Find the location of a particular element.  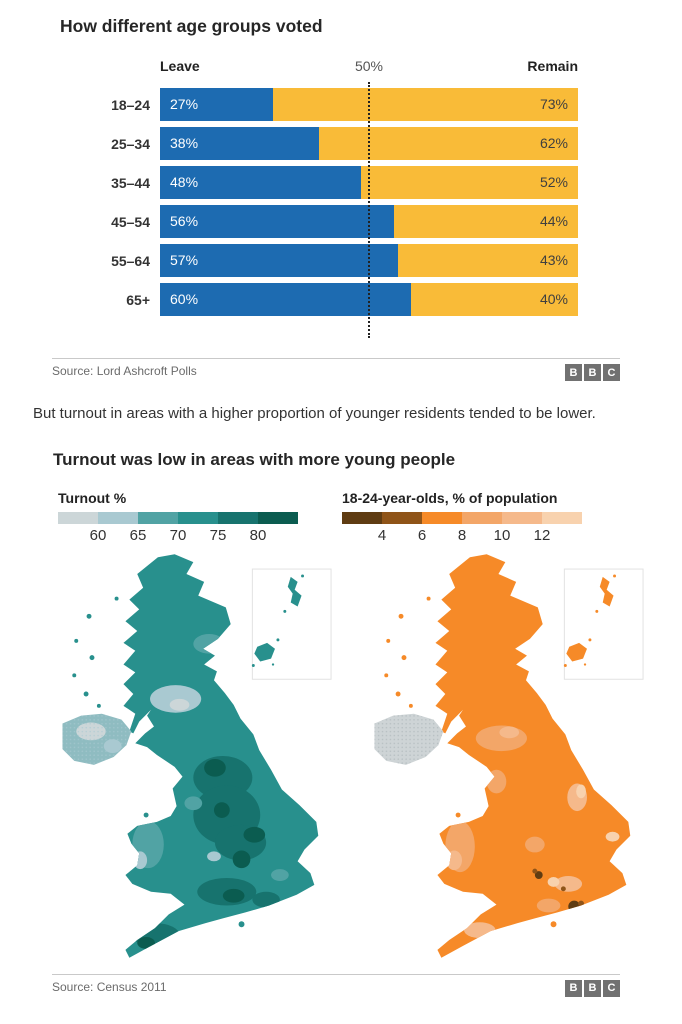

age-group-label: 55–64 is located at coordinates (130, 260).